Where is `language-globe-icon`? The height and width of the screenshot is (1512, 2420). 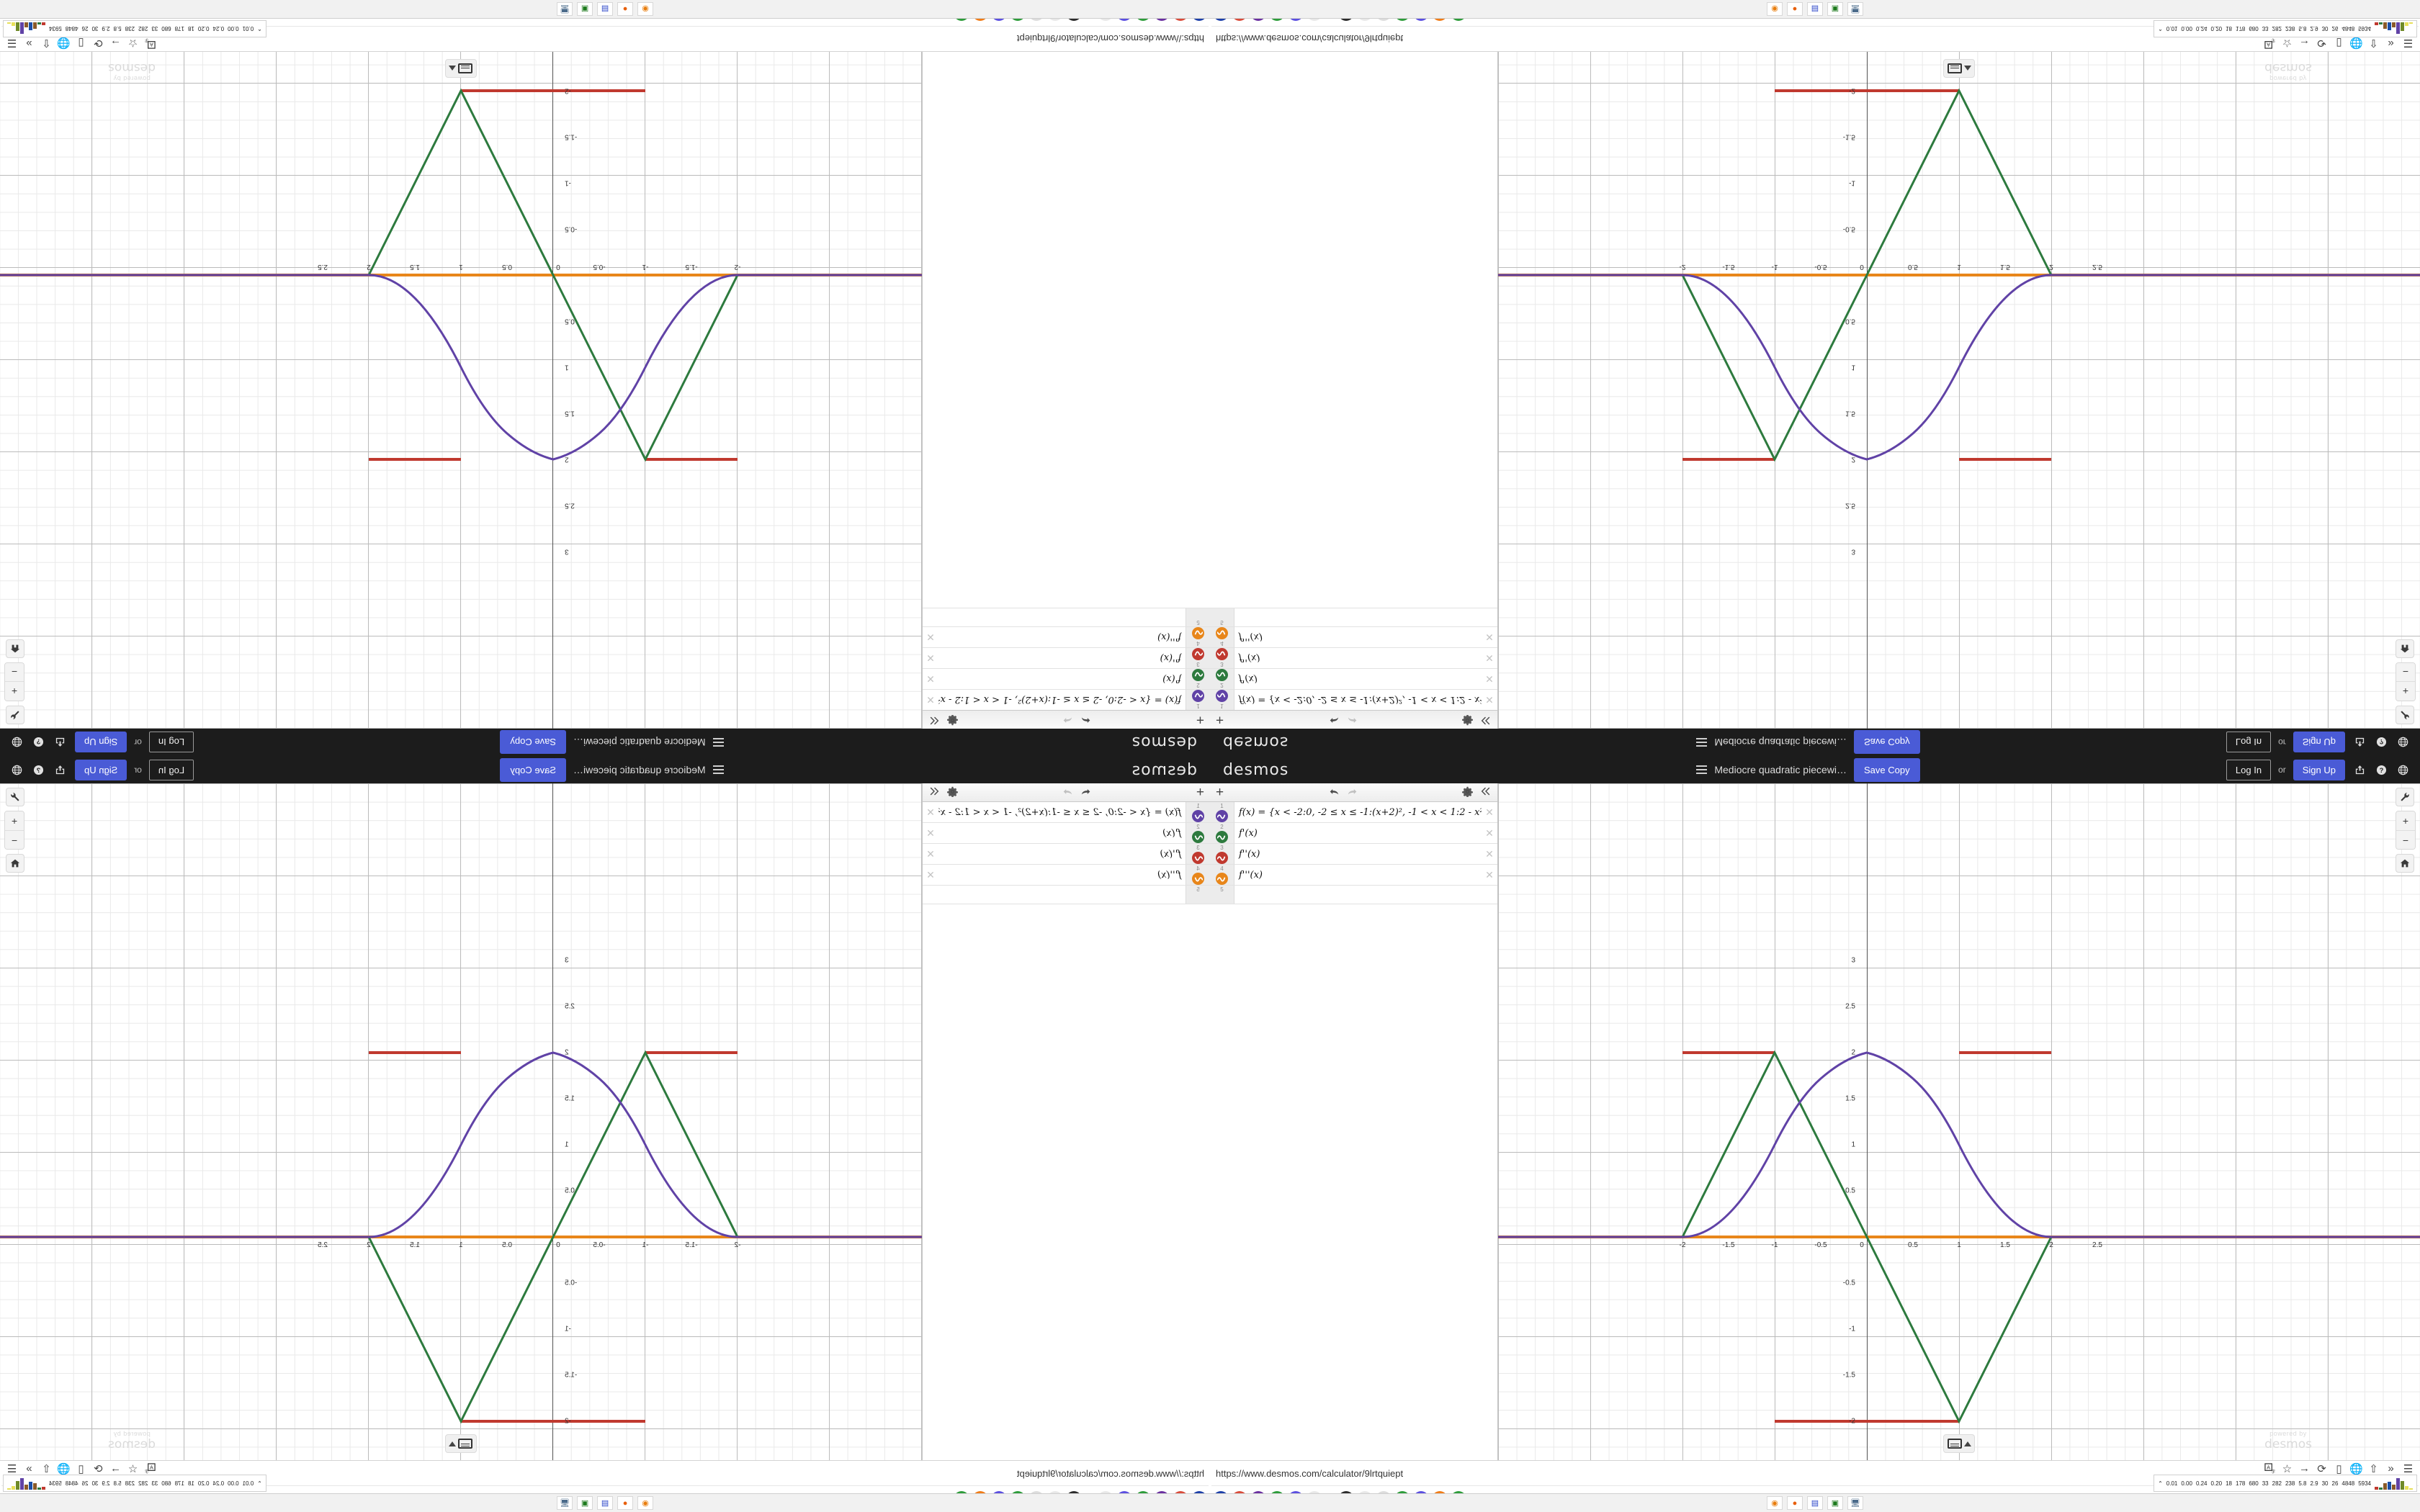 language-globe-icon is located at coordinates (2403, 742).